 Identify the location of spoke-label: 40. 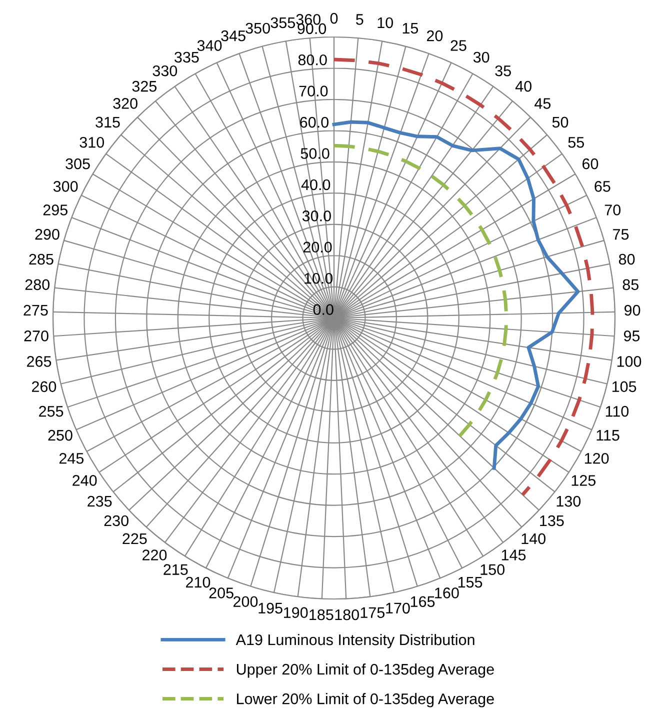
(523, 86).